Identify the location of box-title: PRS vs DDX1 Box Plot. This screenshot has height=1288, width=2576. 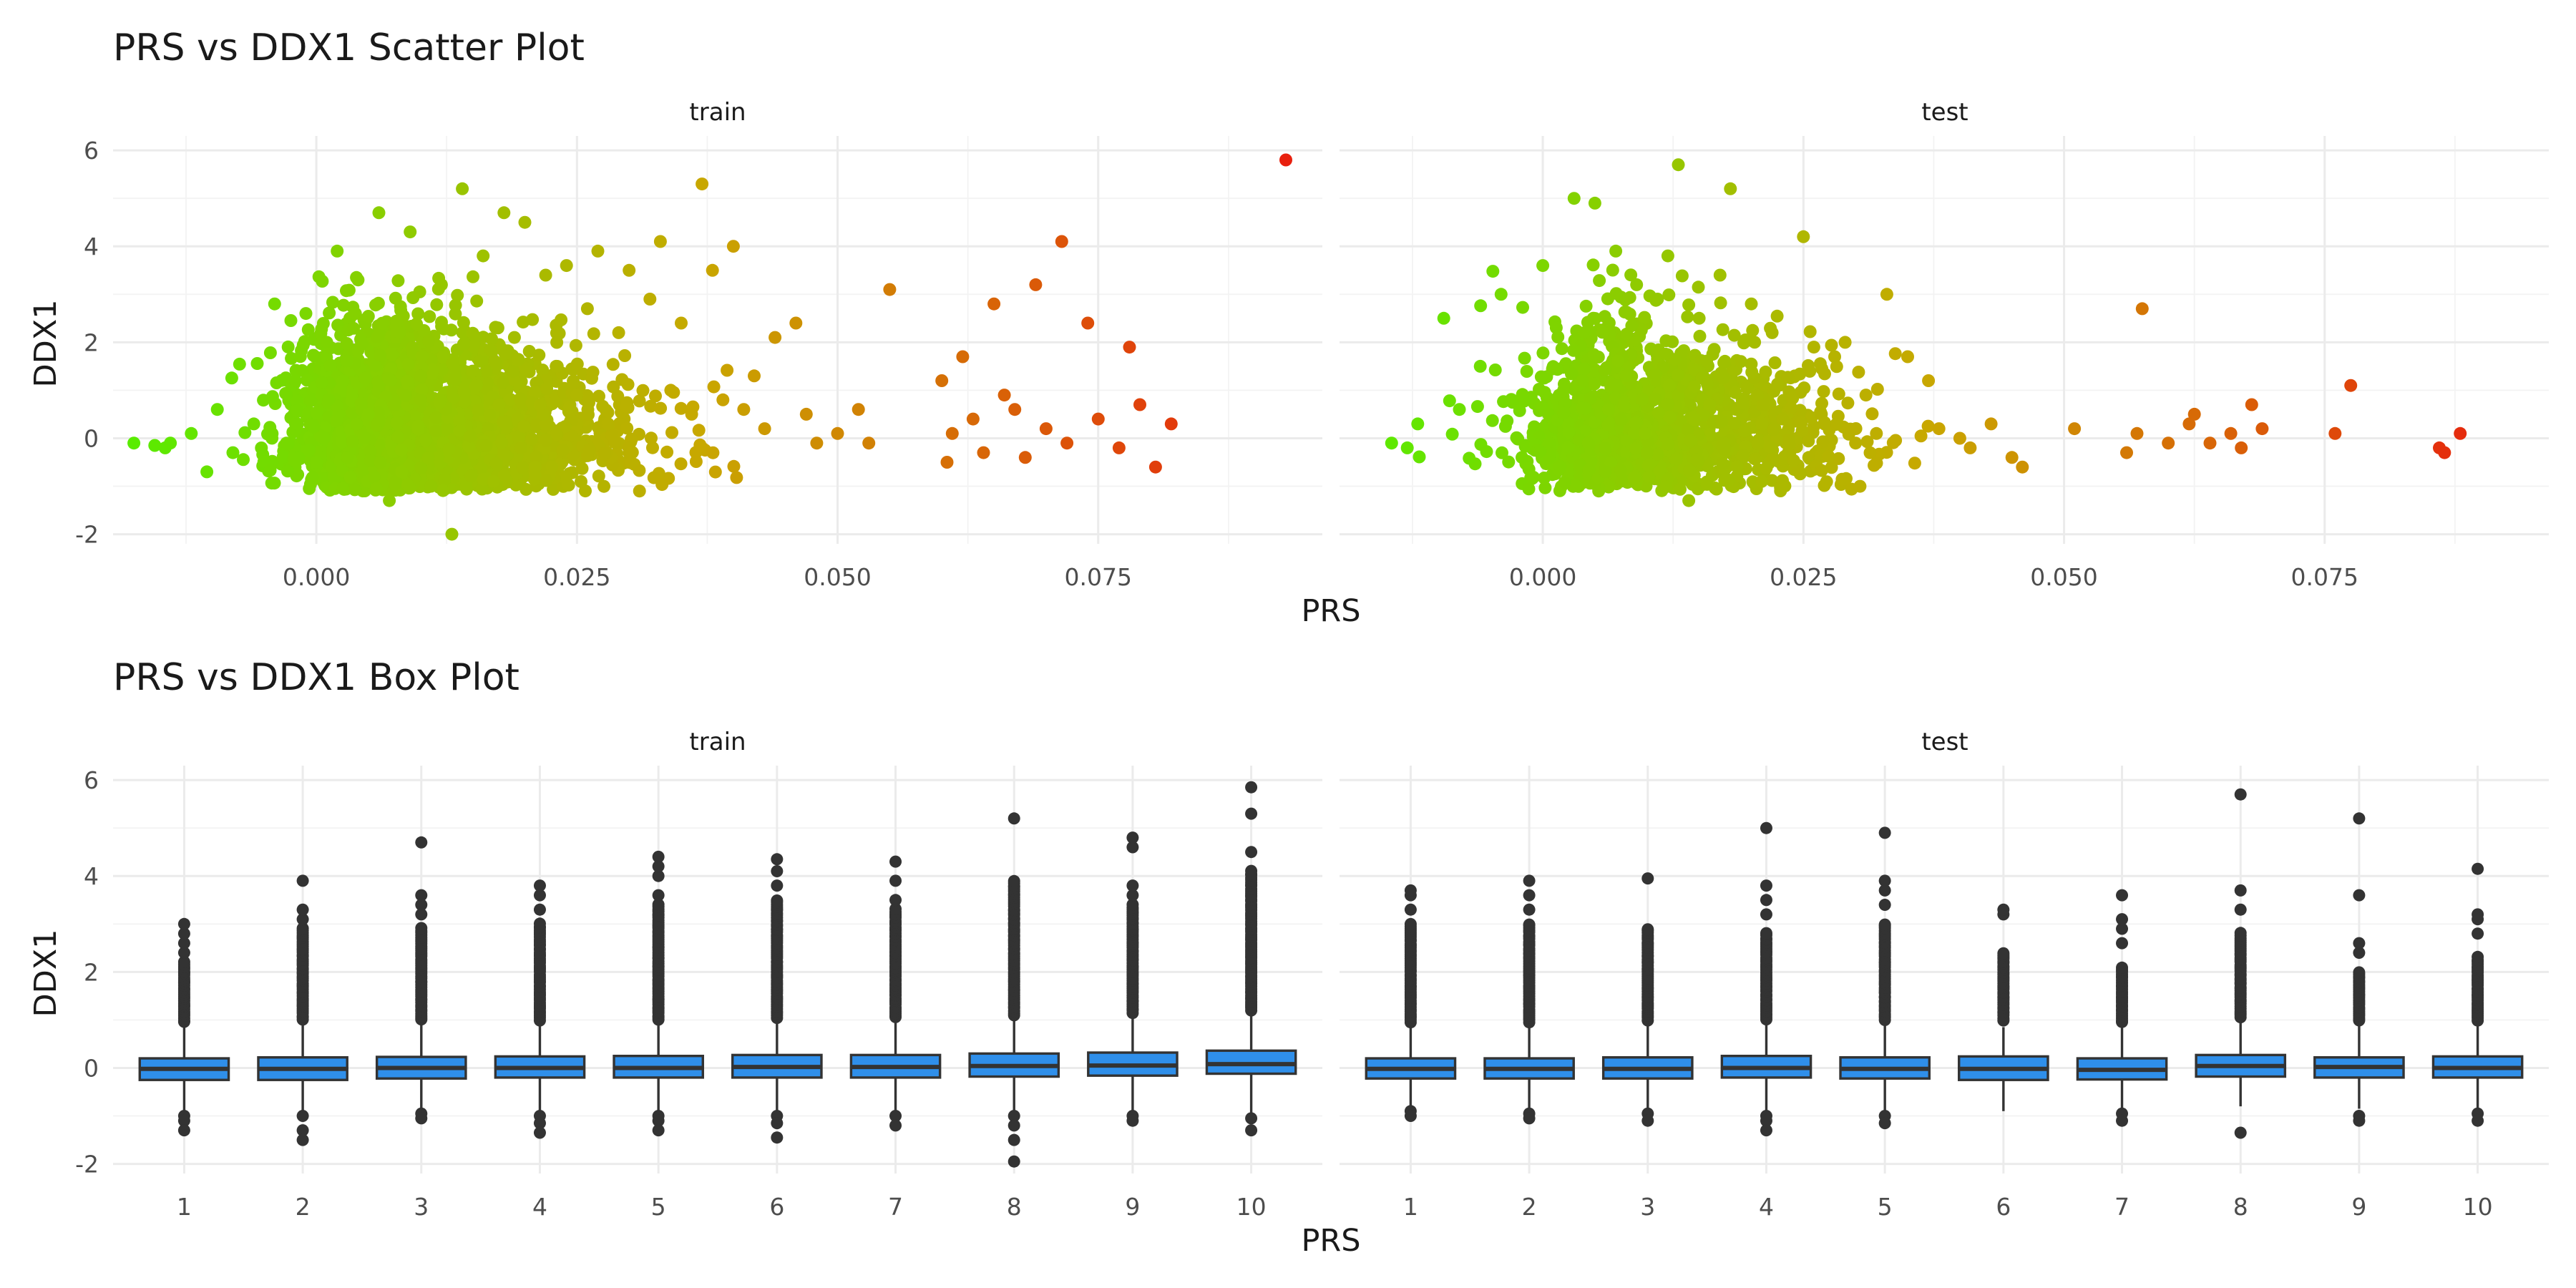
(316, 677).